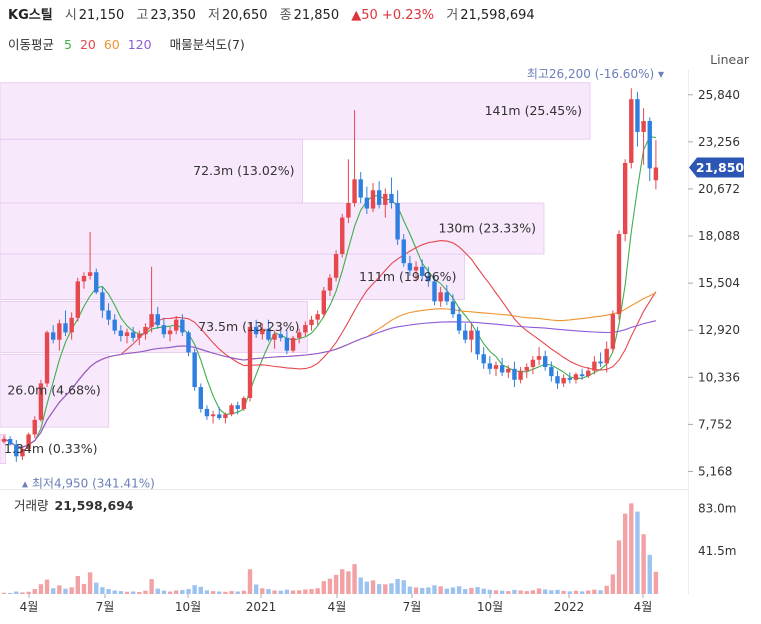  I want to click on date-tick-label: 7월, so click(412, 607).